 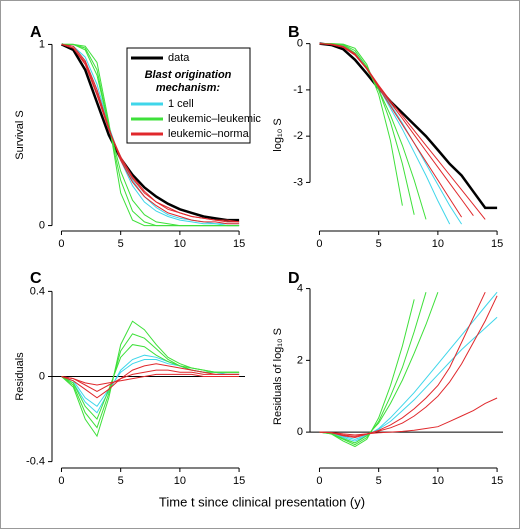 What do you see at coordinates (294, 278) in the screenshot?
I see `panel-label: D` at bounding box center [294, 278].